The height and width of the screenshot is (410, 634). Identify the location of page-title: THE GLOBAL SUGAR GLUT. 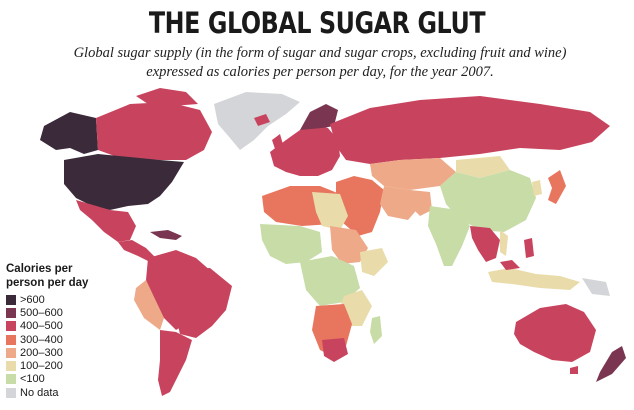
(317, 23).